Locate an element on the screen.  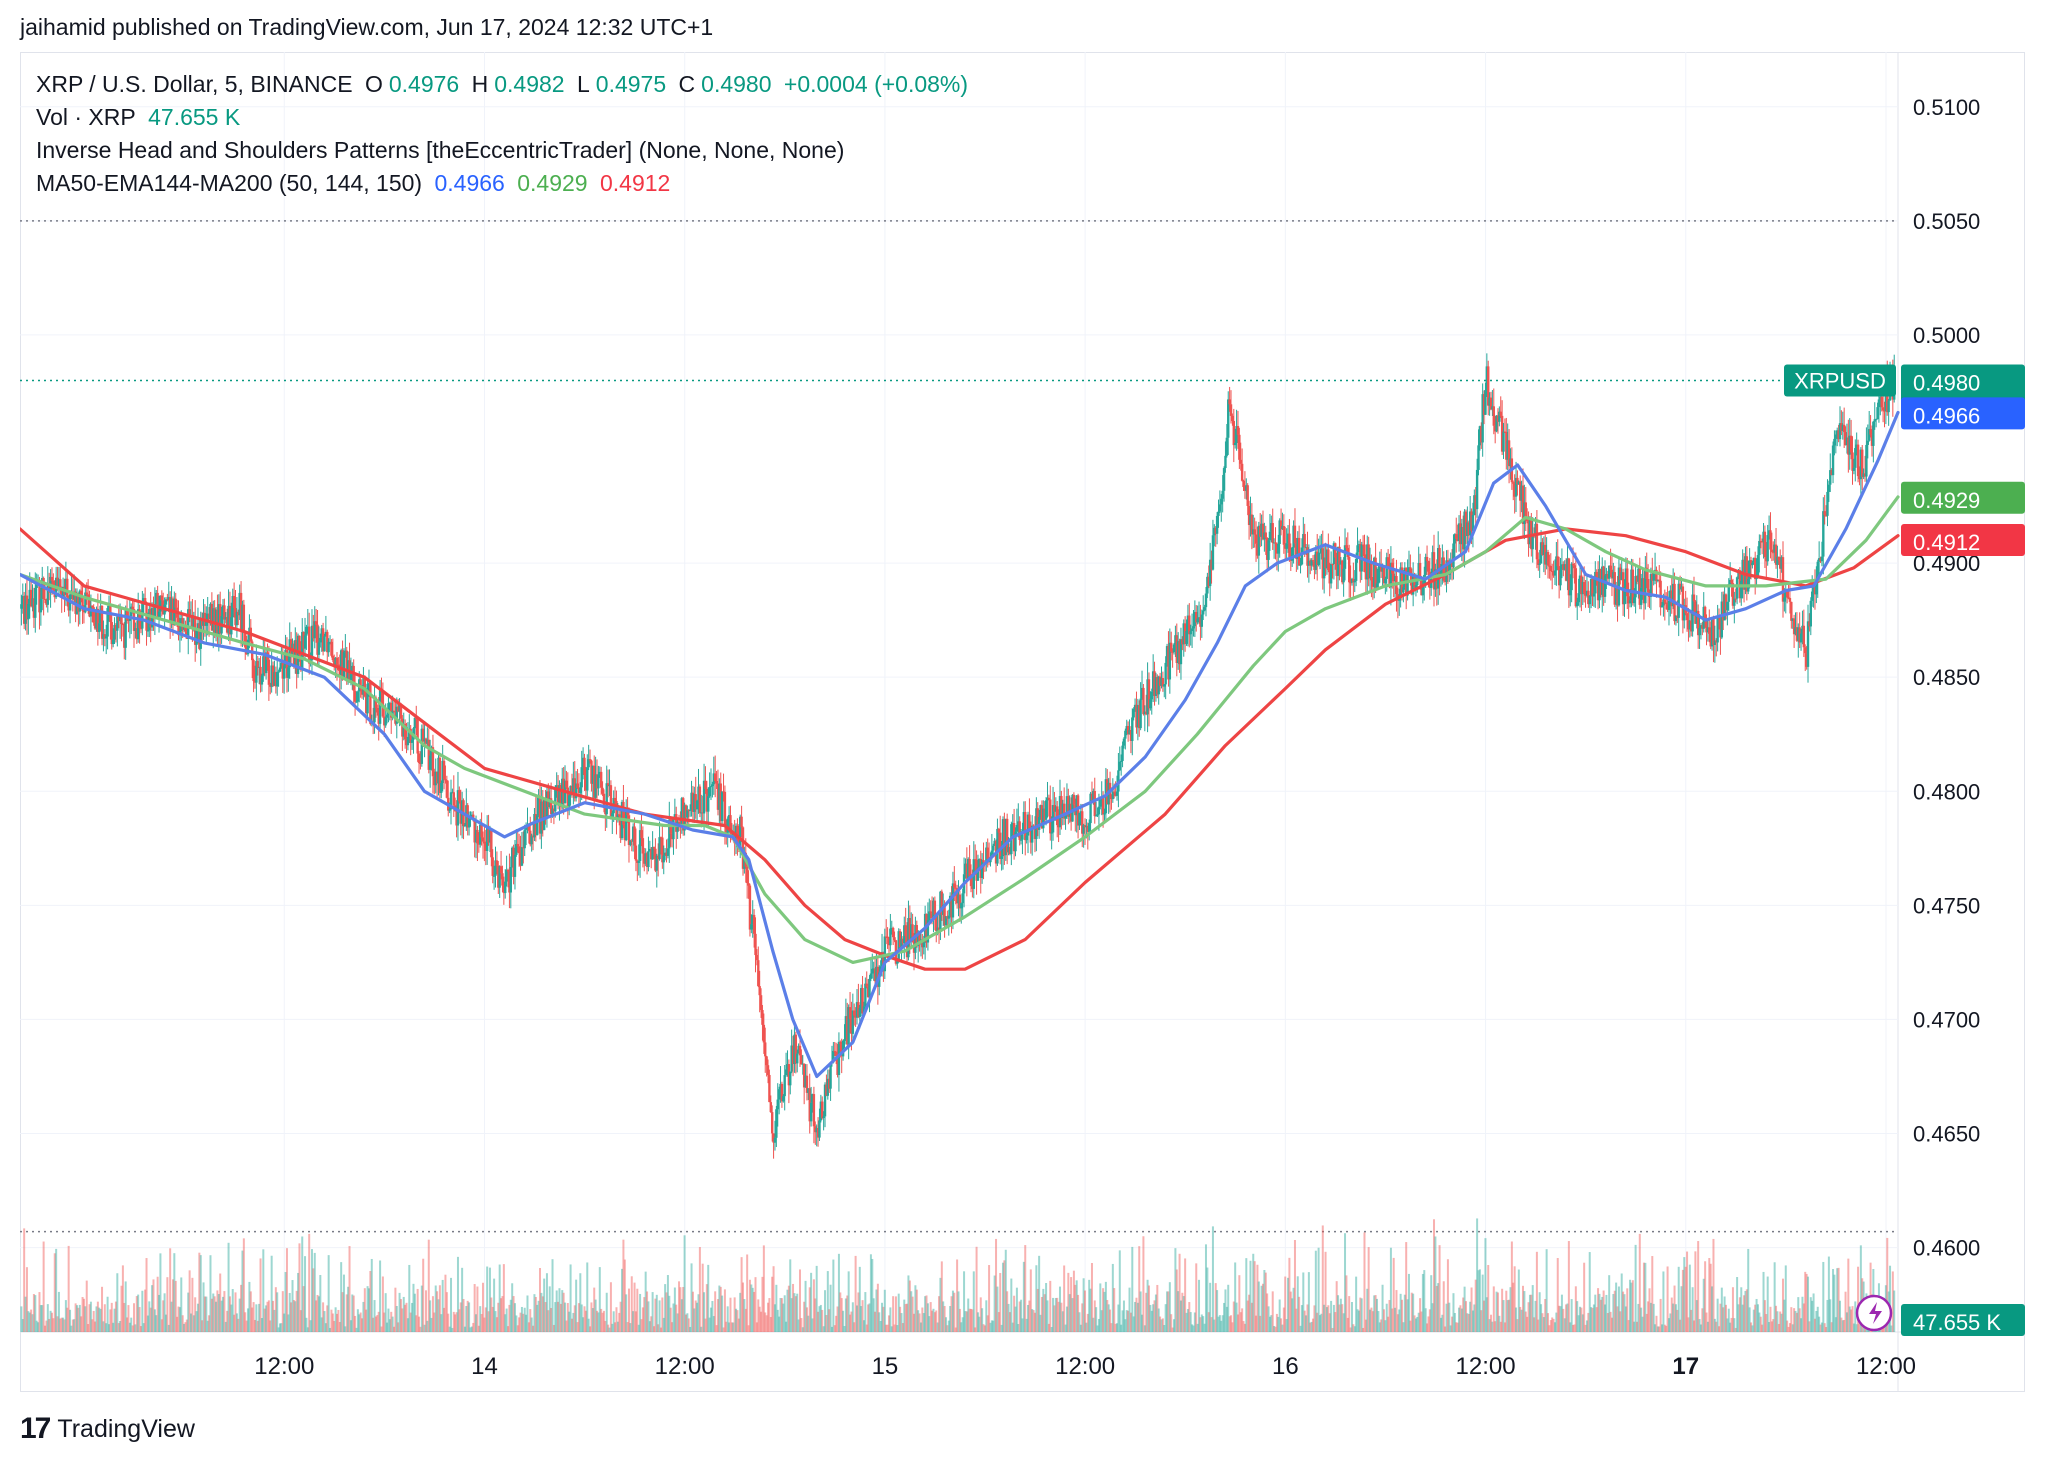
legend-volume-row: Vol · XRP 47.655 K is located at coordinates (505, 117).